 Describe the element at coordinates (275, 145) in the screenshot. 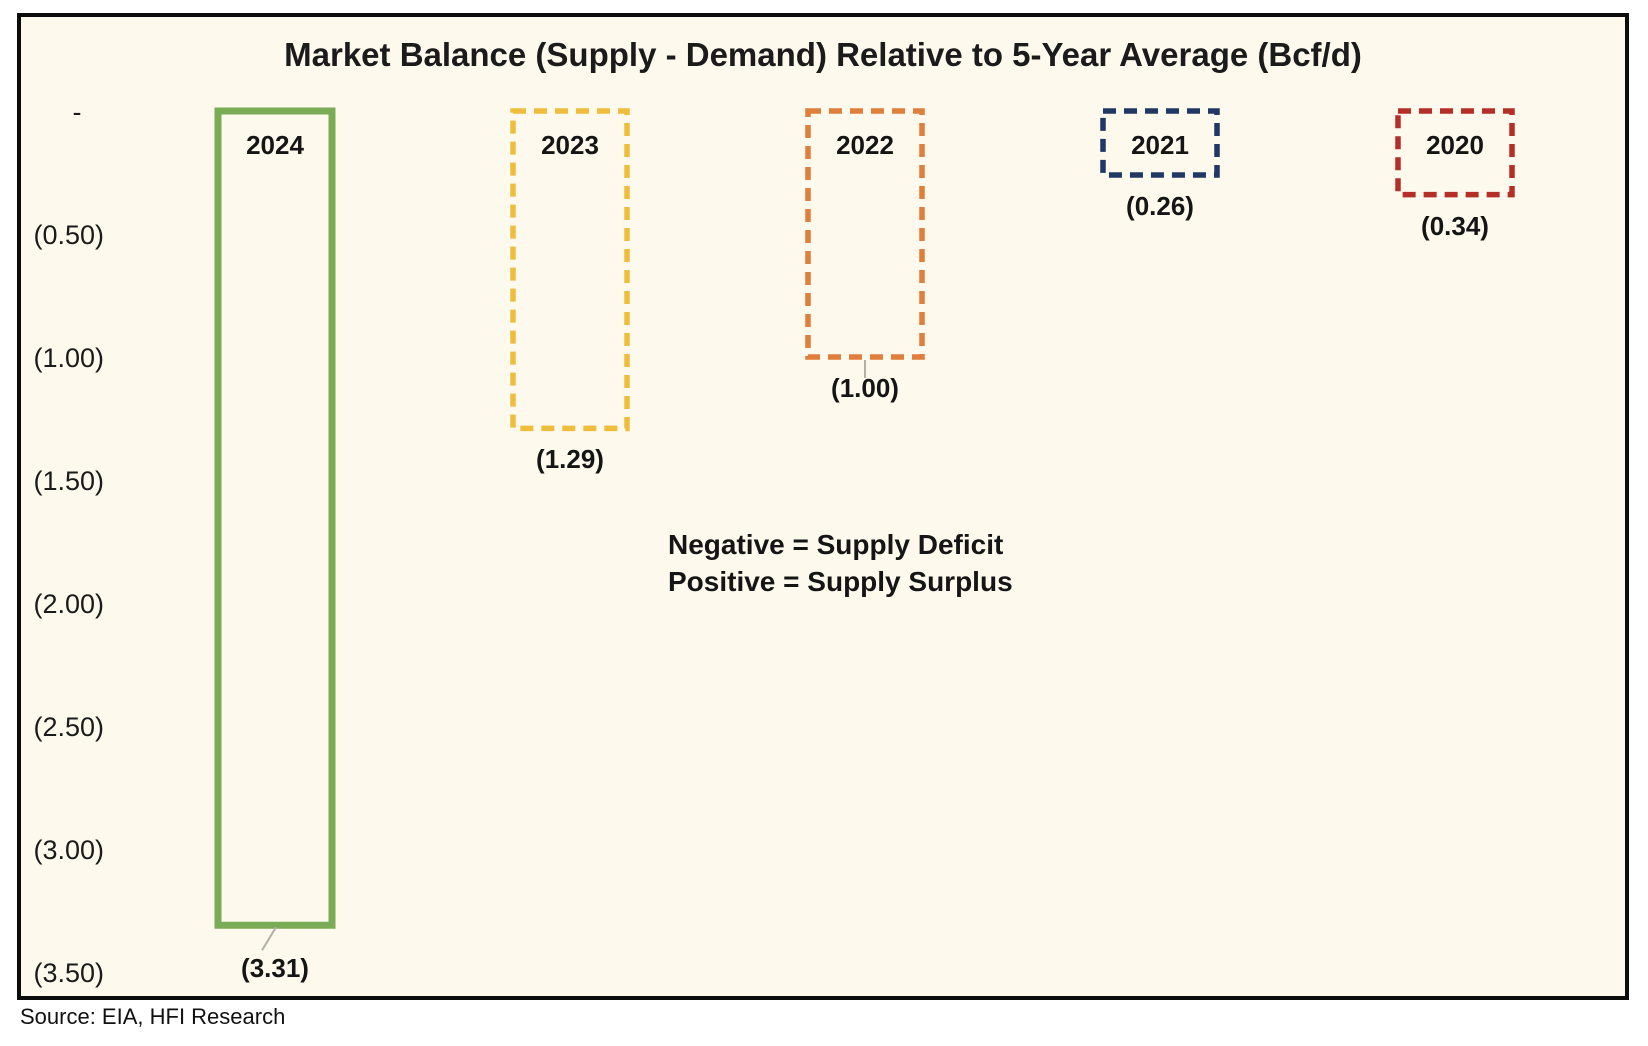

I see `bar-year-label: 2024` at that location.